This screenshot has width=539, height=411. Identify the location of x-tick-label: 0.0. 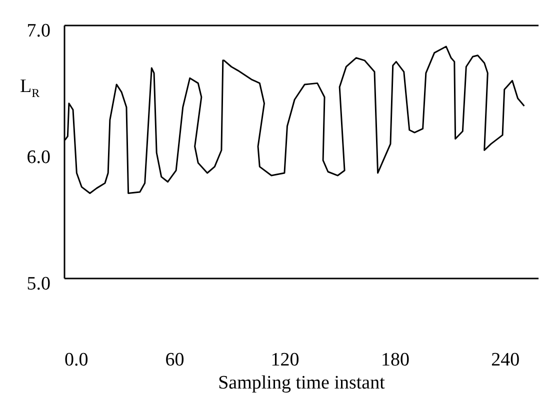
(76, 360).